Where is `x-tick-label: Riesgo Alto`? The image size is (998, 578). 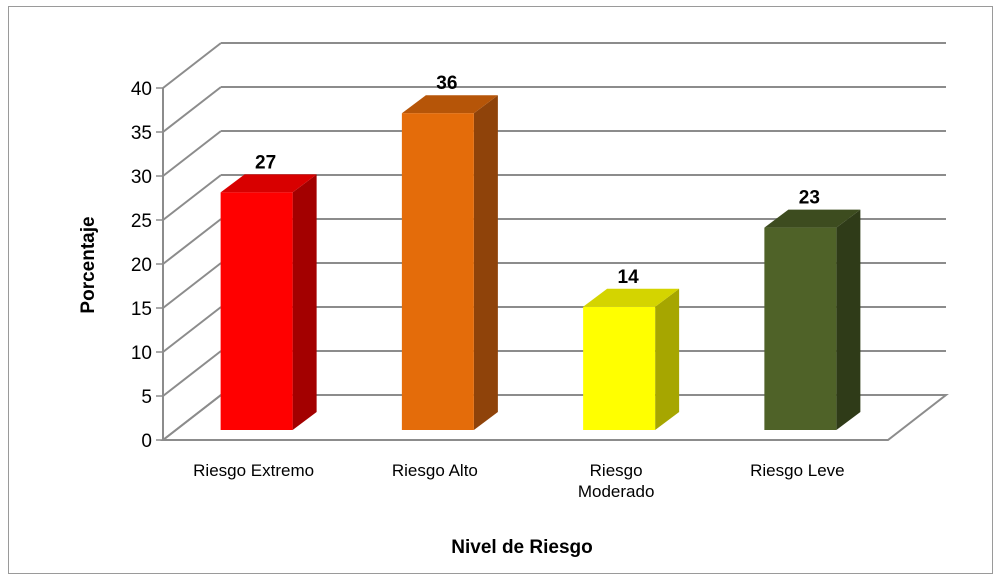
x-tick-label: Riesgo Alto is located at coordinates (435, 470).